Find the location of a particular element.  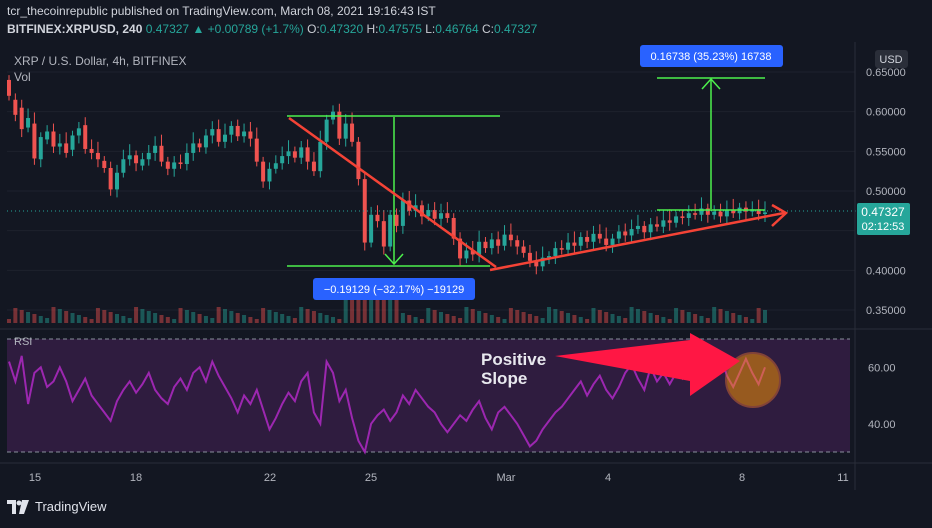

close-value: 0.47327 is located at coordinates (515, 29).